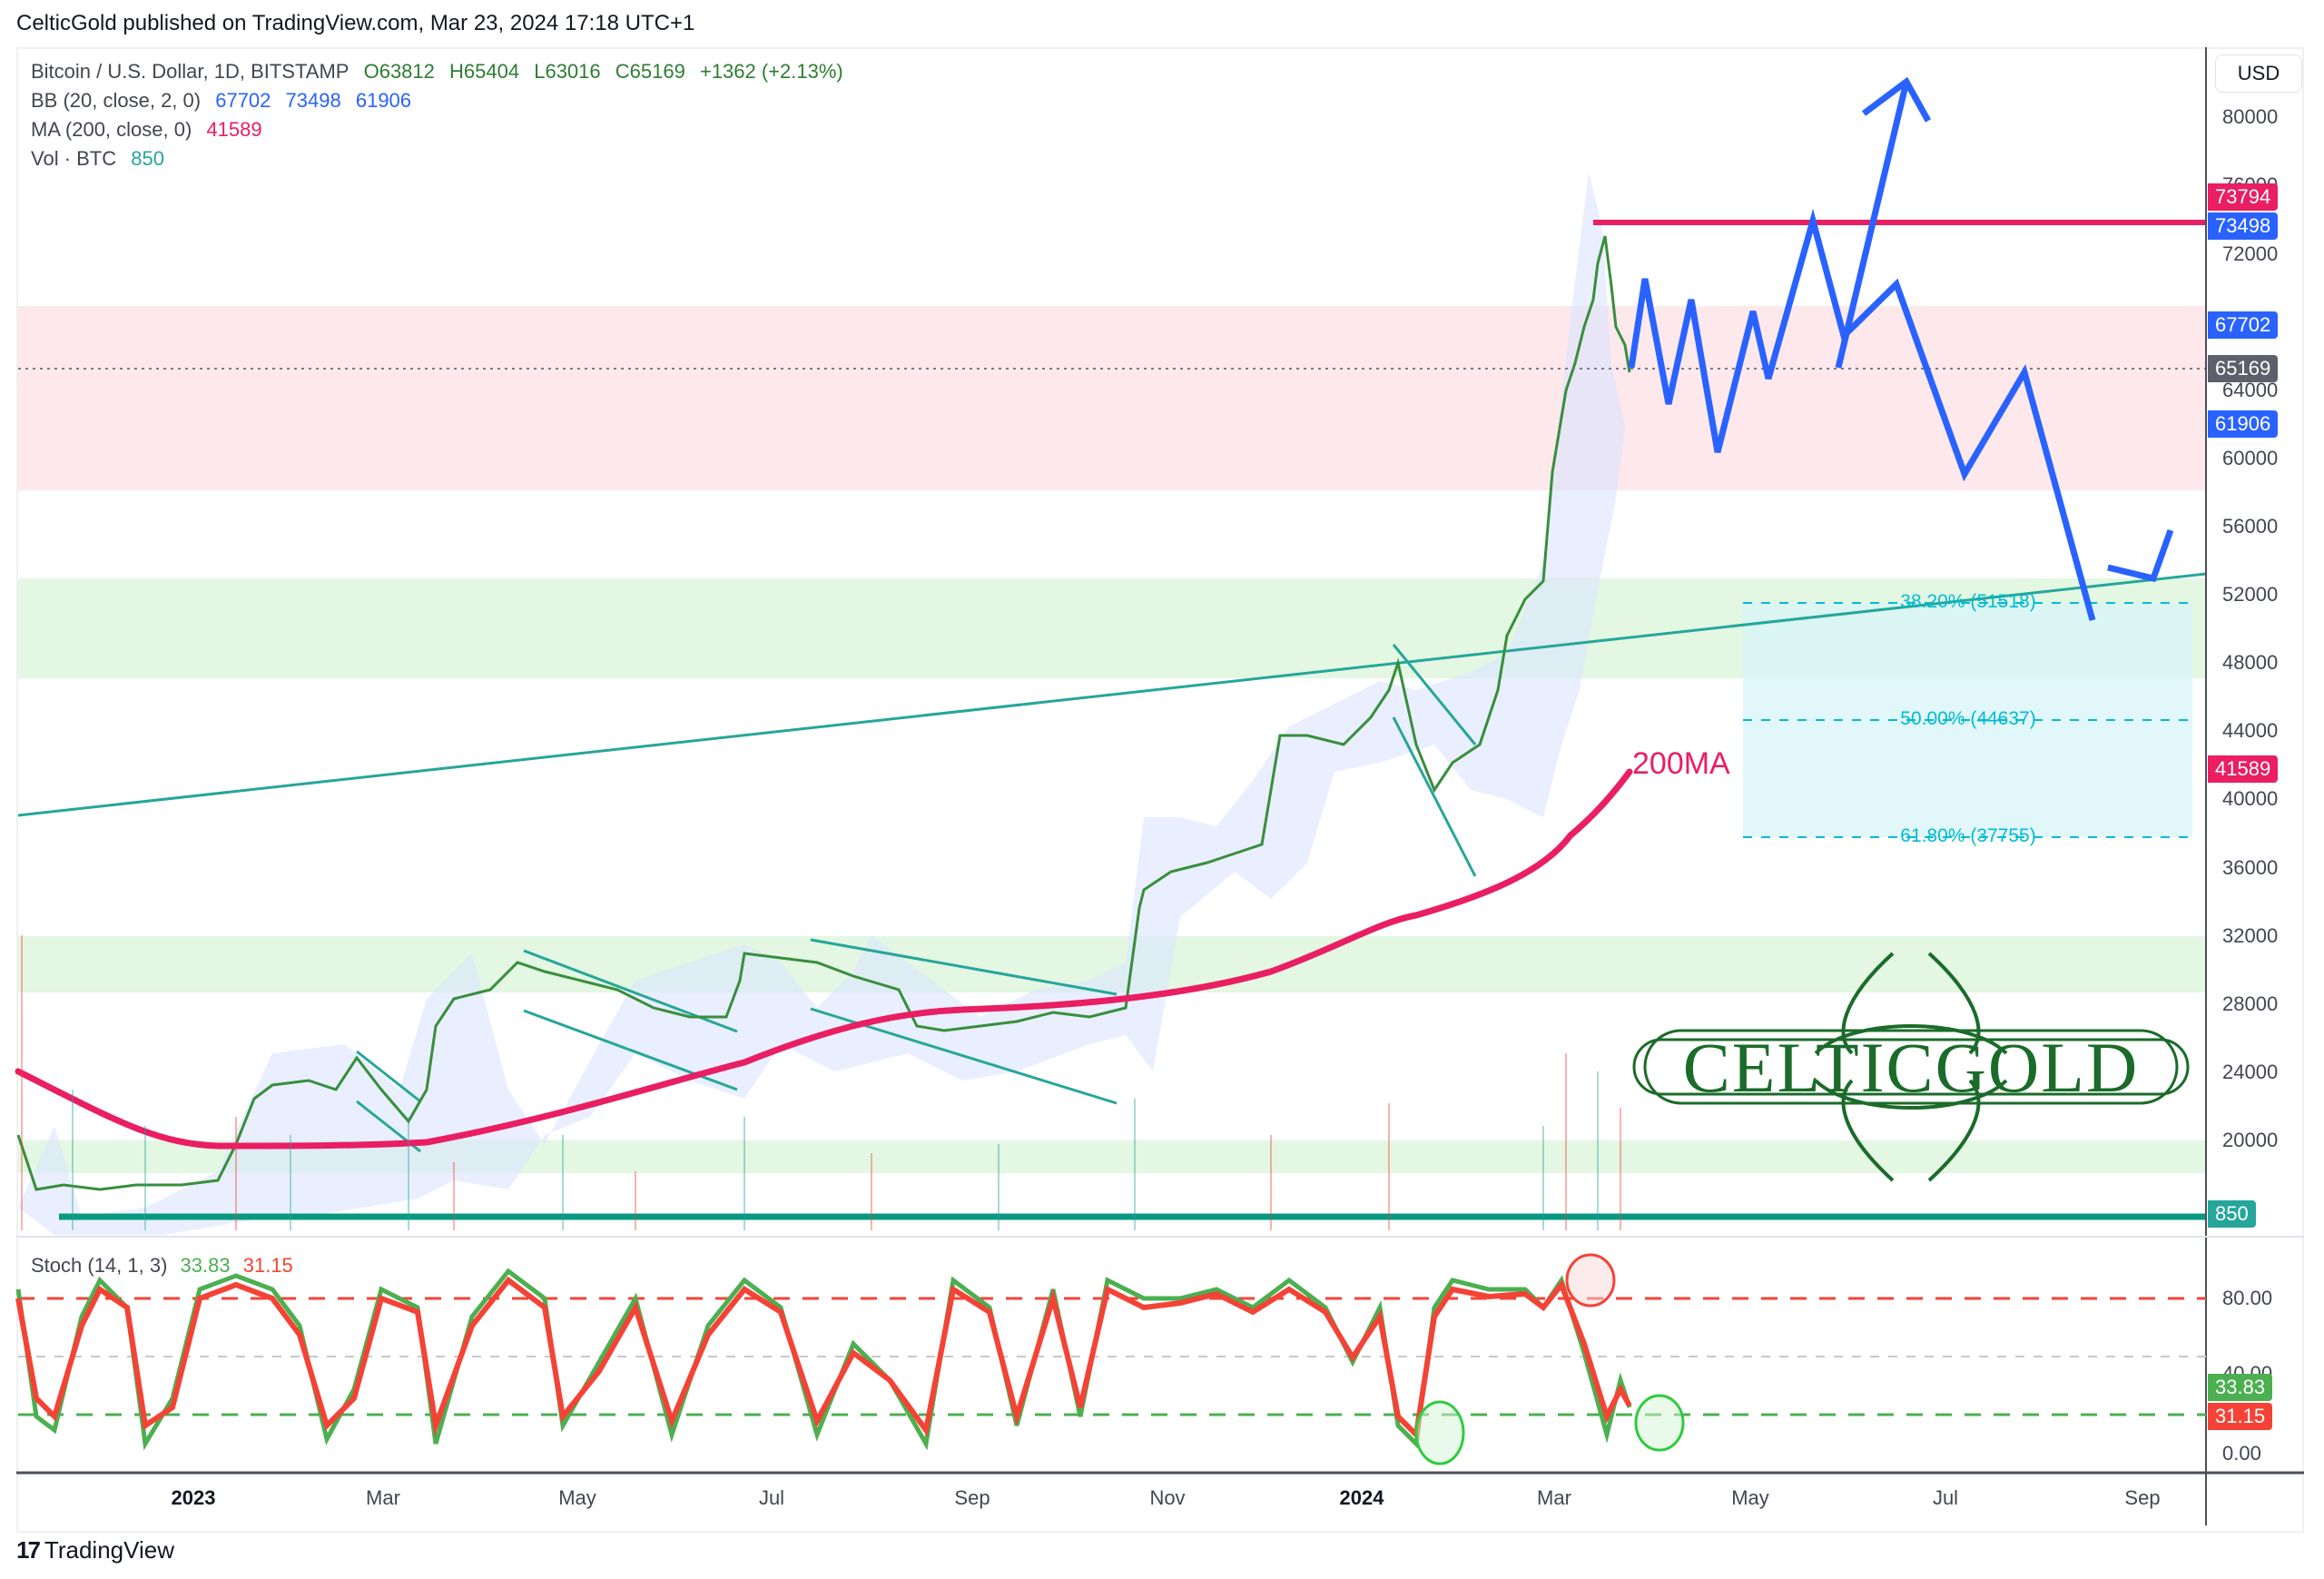  Describe the element at coordinates (771, 71) in the screenshot. I see `ohlc-change: +1362 (+2.13%)` at that location.